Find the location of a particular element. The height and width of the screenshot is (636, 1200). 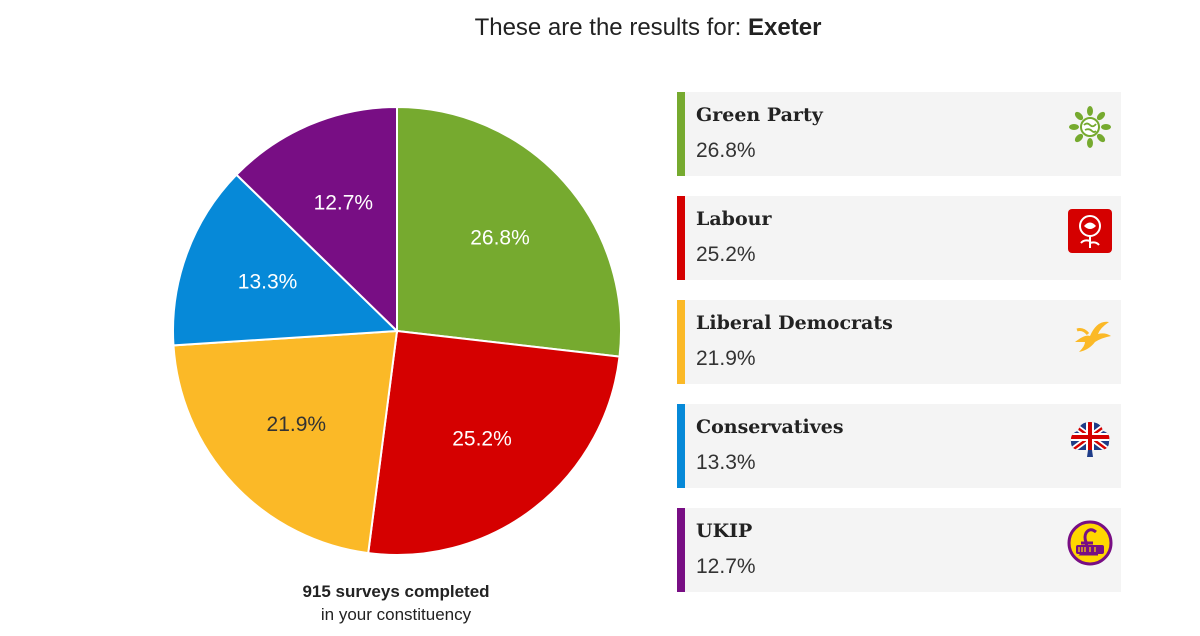

party-name: Labour is located at coordinates (734, 219).